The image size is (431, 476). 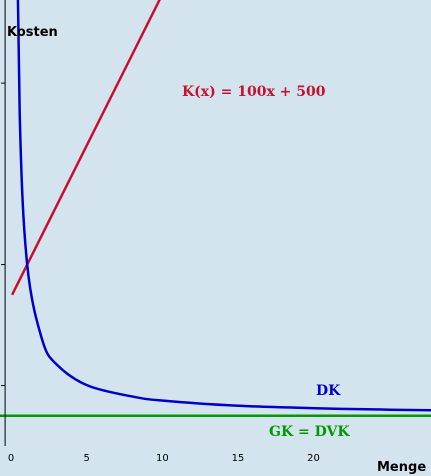 I want to click on y-ticks: 2006001200, so click(x=3, y=234).